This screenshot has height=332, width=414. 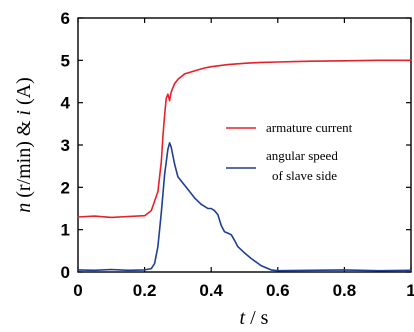 What do you see at coordinates (24, 159) in the screenshot?
I see `y-axis-unit-n: (r/min) &` at bounding box center [24, 159].